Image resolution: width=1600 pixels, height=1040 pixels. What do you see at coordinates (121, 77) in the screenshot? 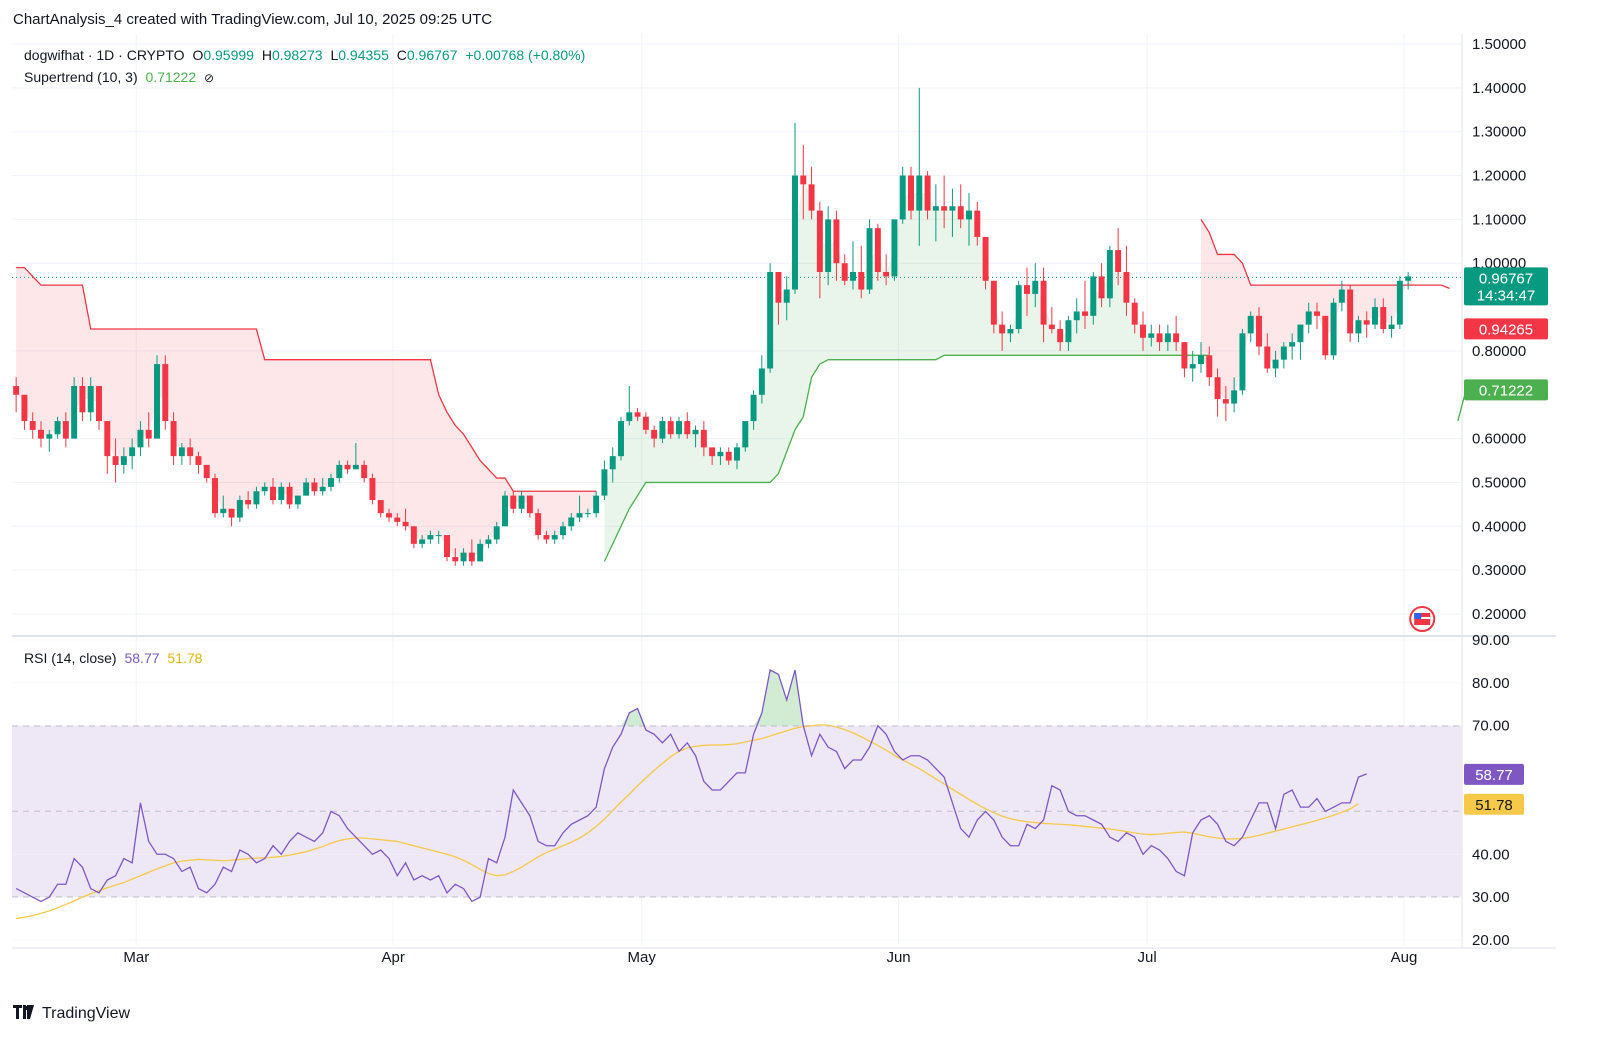
I see `supertrend-legend: Supertrend (10, 3) 0.71222 ⊘` at bounding box center [121, 77].